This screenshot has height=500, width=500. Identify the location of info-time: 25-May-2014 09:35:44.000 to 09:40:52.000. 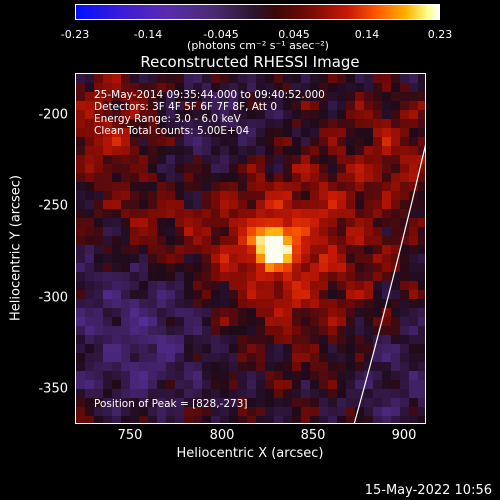
(209, 95).